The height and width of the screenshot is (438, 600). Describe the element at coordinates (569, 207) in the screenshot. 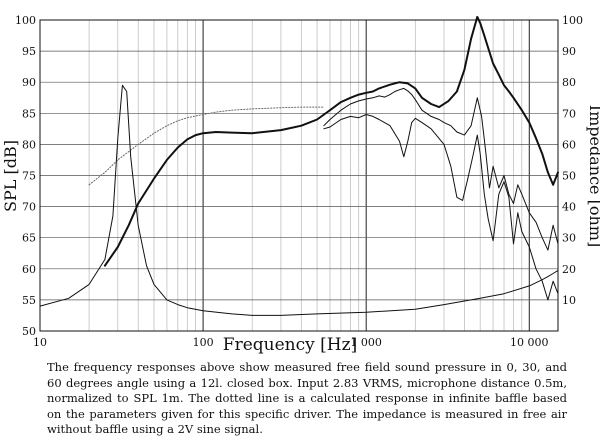

I see `y-right-tick-label: 40` at that location.